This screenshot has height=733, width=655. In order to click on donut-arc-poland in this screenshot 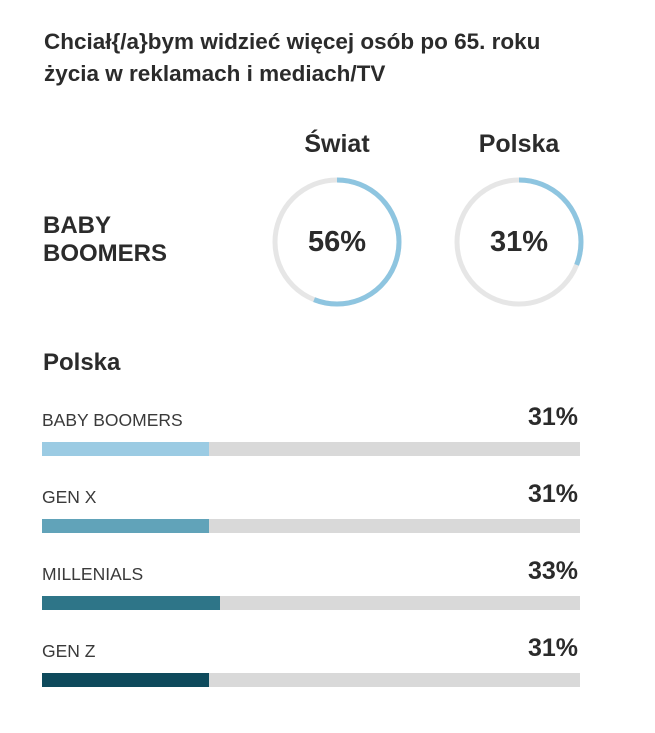, I will do `click(519, 242)`.